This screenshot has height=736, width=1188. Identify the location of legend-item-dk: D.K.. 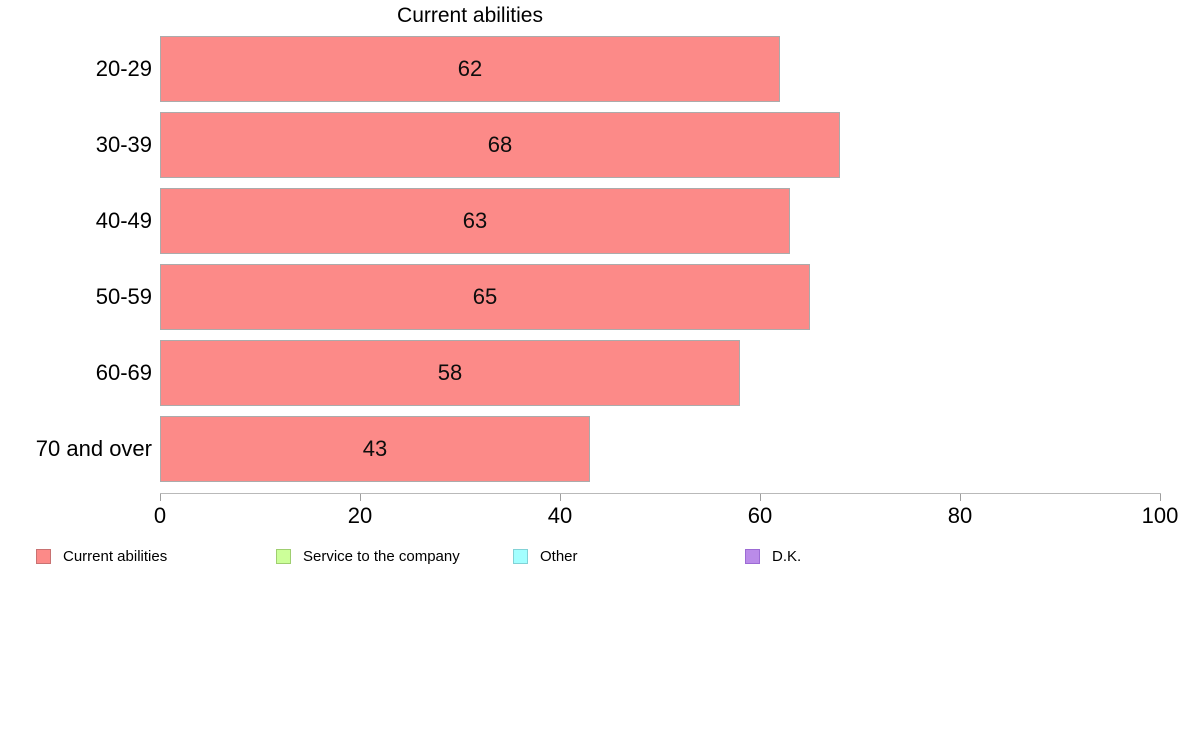
(773, 556).